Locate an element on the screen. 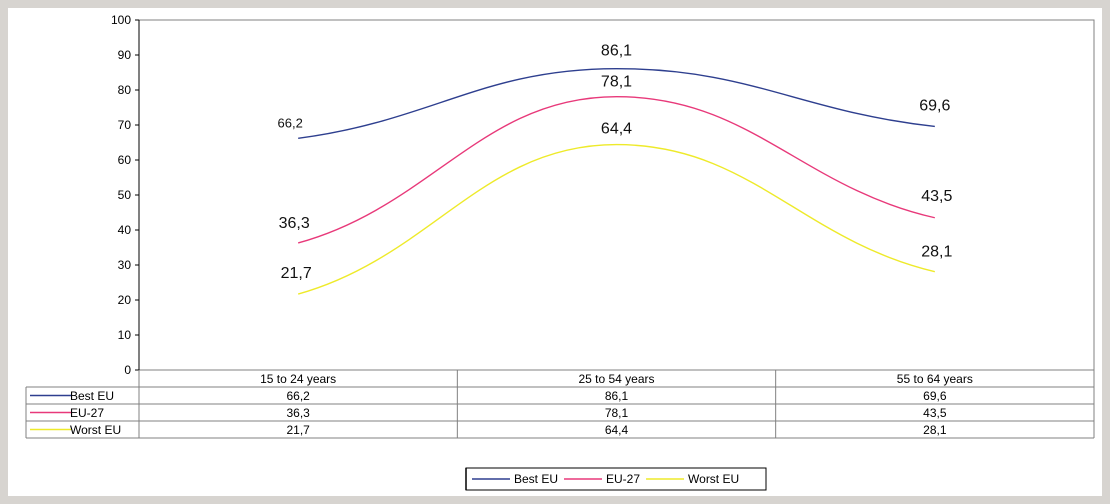  data-label: 36,3 is located at coordinates (294, 223).